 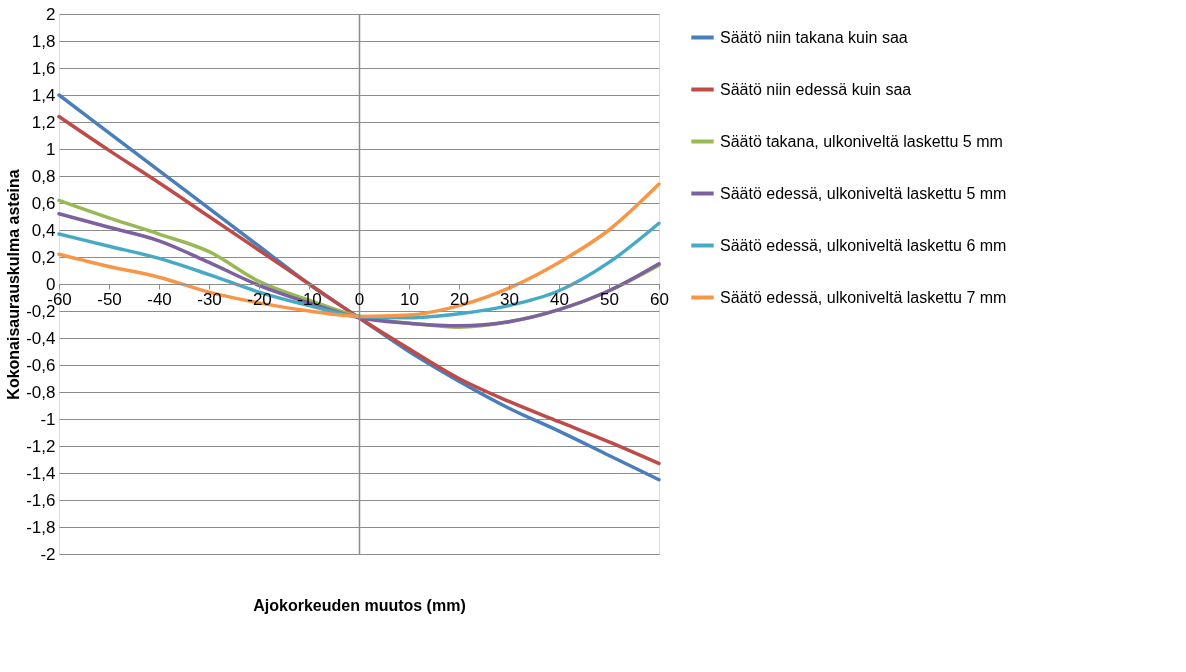 I want to click on x-tick-label: 20, so click(x=459, y=299).